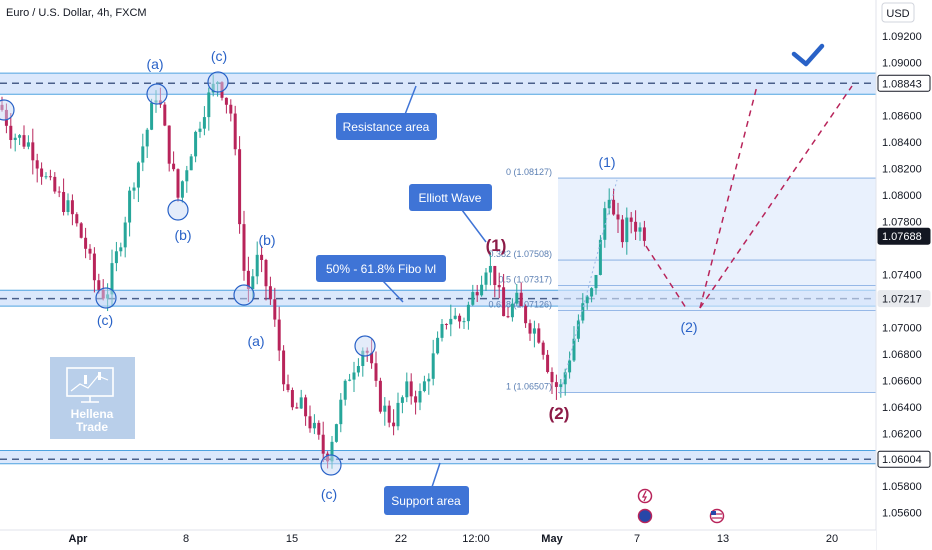 The image size is (932, 550). I want to click on price-tick-label: 1.08600, so click(902, 116).